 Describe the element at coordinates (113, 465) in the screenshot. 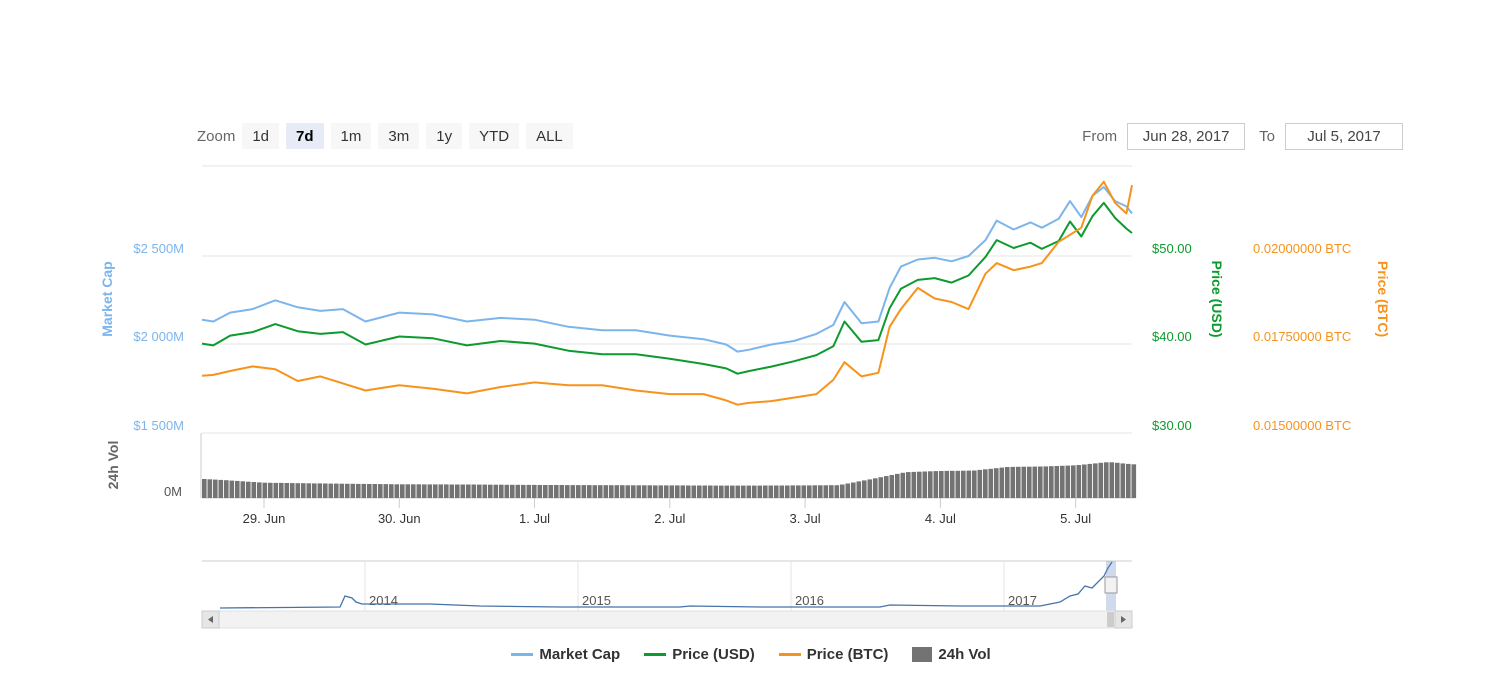

I see `volume-axis-title: 24h Vol` at that location.